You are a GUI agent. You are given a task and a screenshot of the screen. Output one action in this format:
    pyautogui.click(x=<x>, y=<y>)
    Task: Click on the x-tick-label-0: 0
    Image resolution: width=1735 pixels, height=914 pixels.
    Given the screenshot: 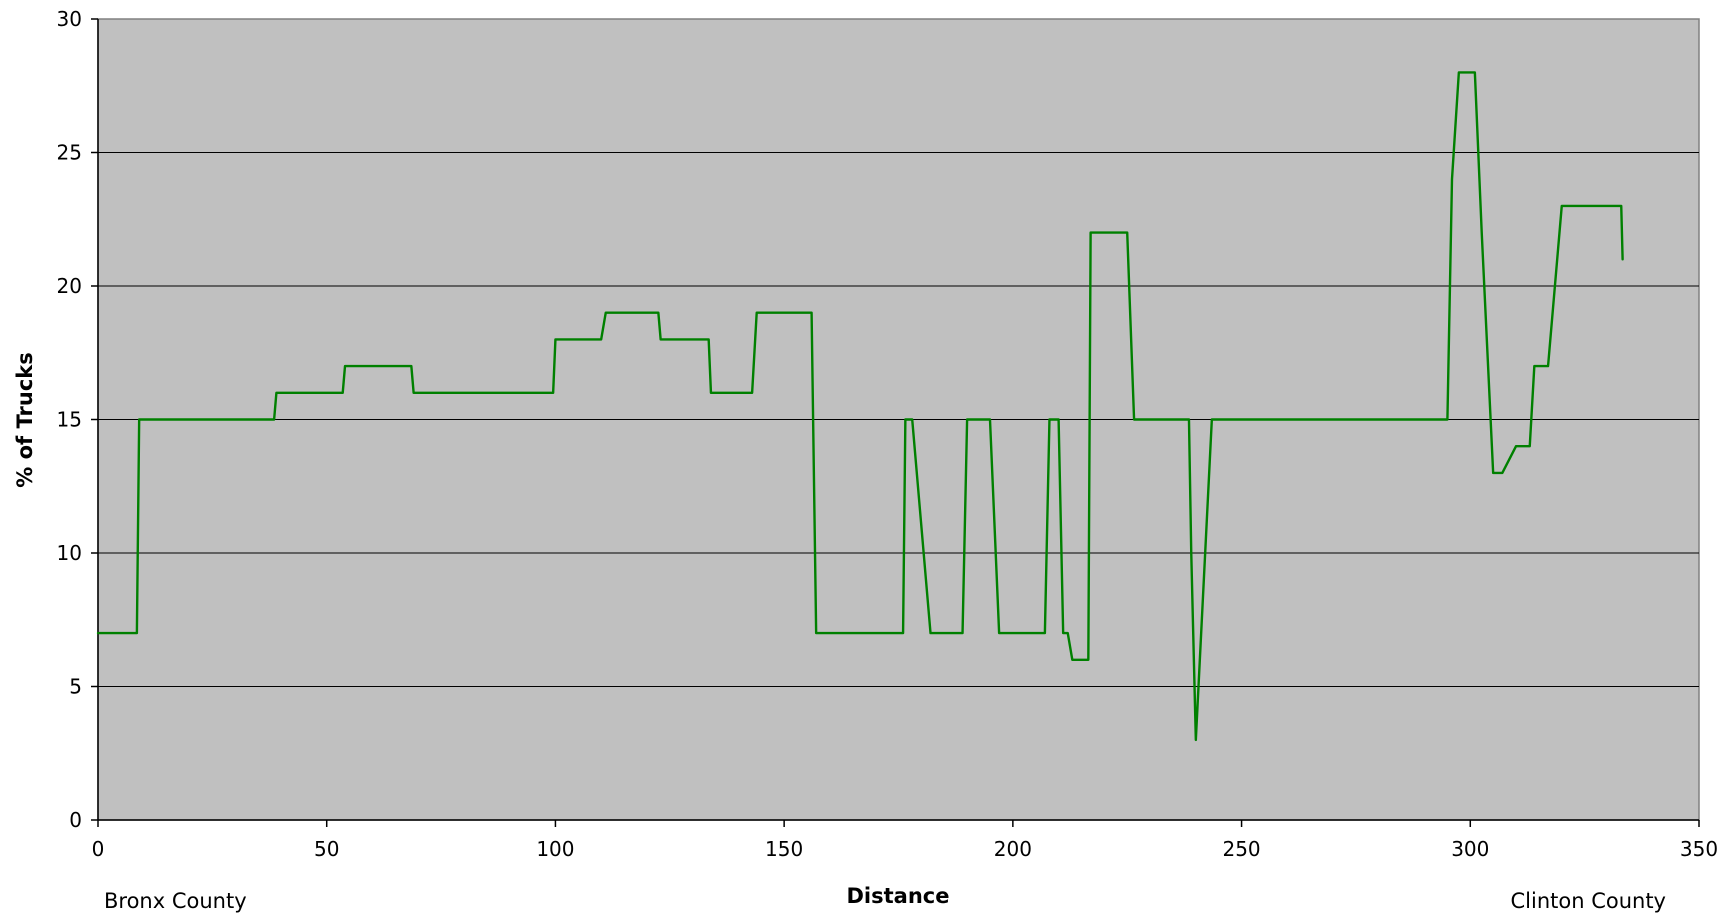 What is the action you would take?
    pyautogui.click(x=98, y=849)
    